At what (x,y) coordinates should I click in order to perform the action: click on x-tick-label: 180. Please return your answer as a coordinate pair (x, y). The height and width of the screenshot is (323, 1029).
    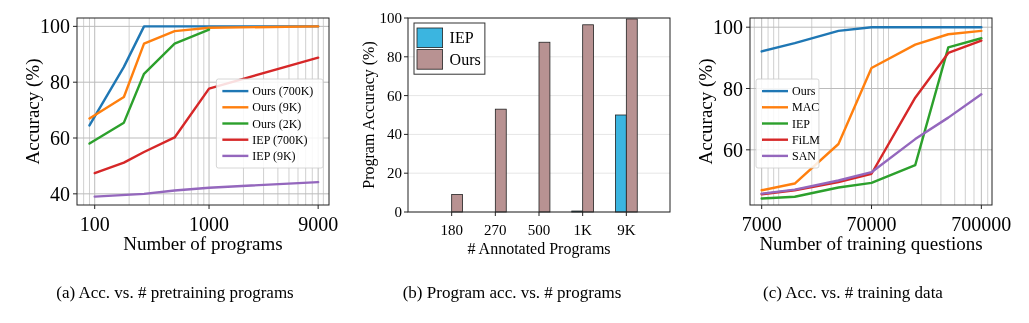
    Looking at the image, I should click on (451, 230).